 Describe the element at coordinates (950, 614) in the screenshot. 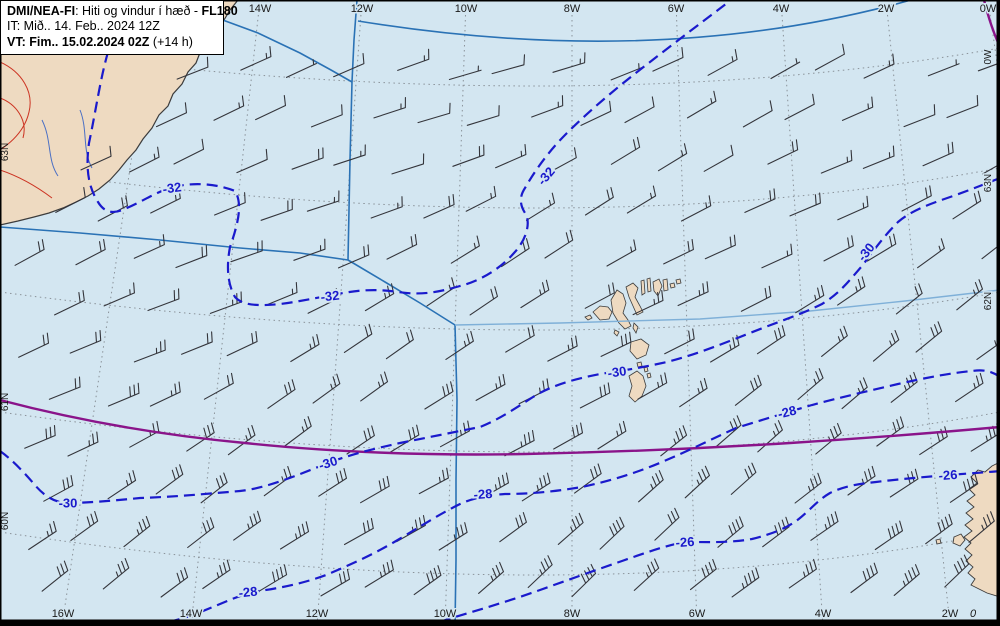

I see `edge-label-bottom-2W: 2W` at that location.